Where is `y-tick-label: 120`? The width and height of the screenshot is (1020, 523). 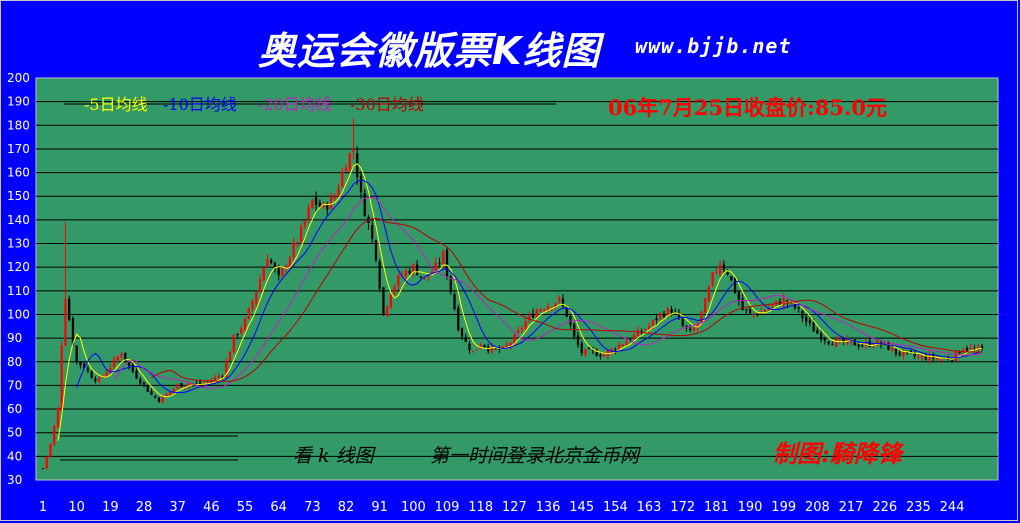 y-tick-label: 120 is located at coordinates (18, 267).